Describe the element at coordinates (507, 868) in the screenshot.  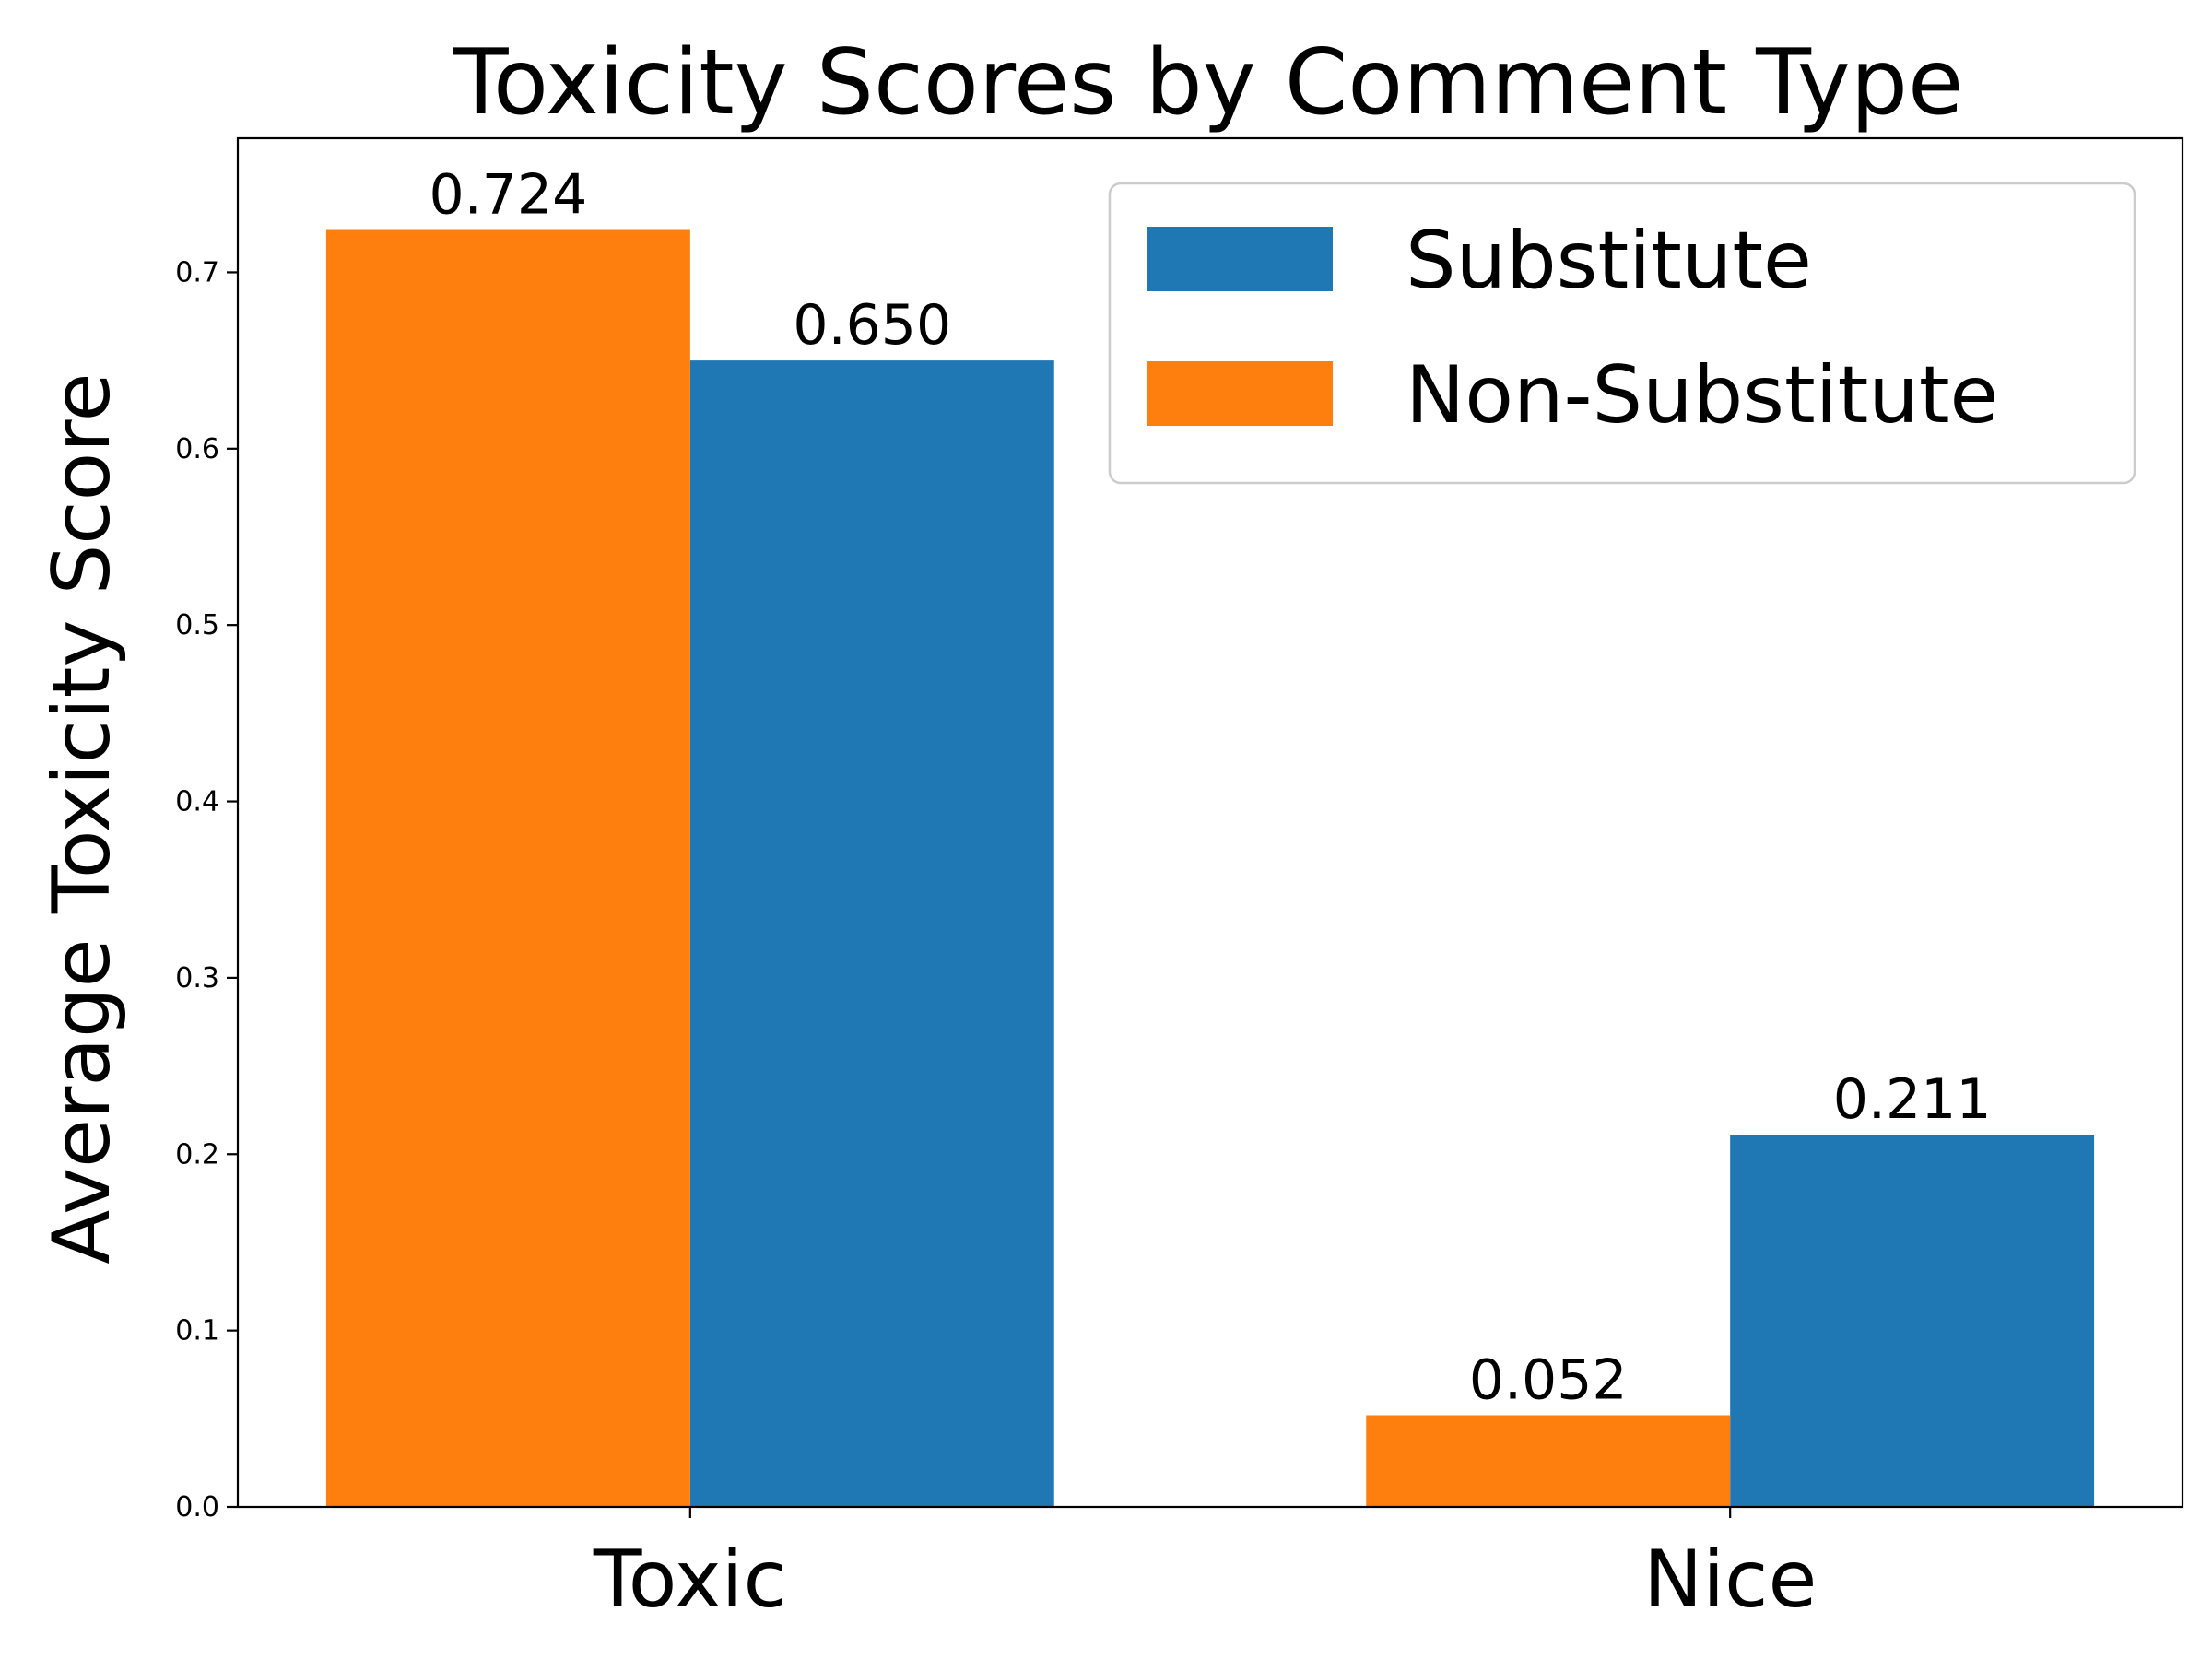
I see `bar-non-substitute-toxic` at that location.